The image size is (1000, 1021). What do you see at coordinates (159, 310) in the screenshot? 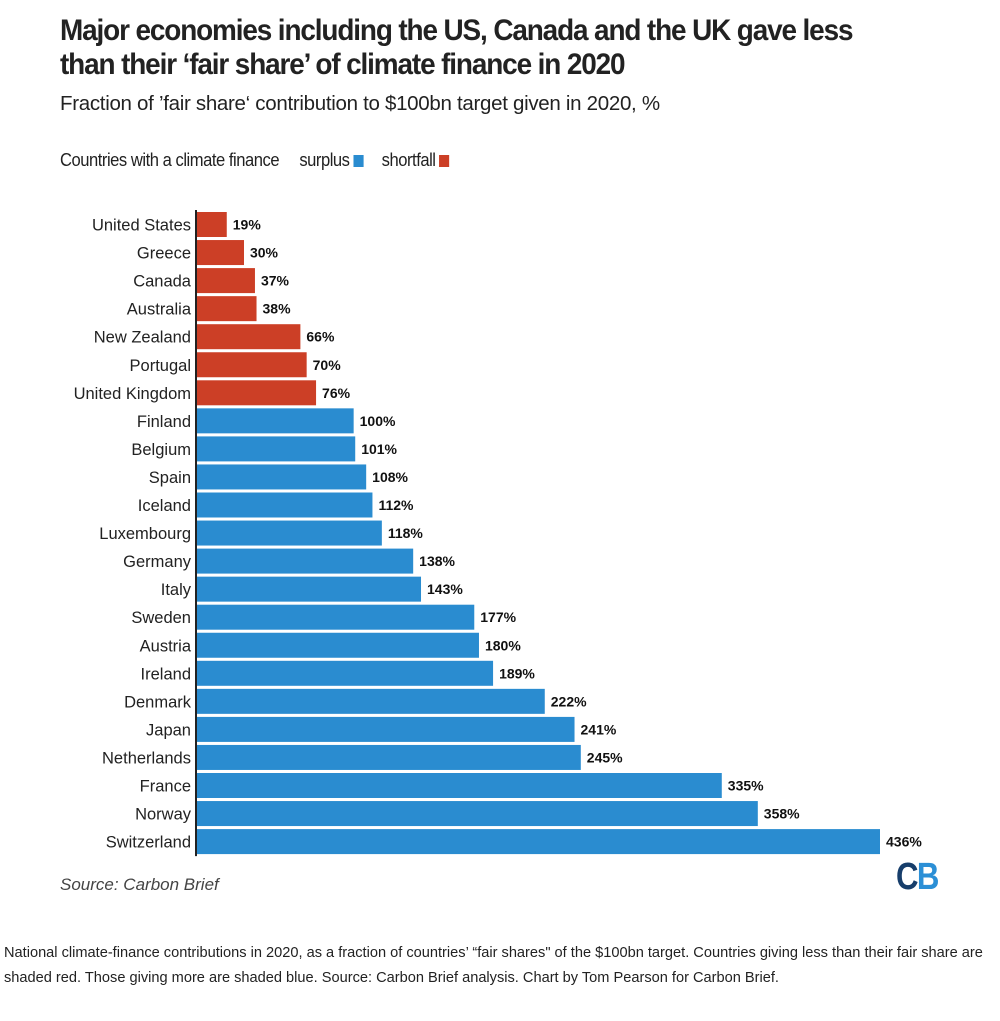
I see `category-label-australia: Australia` at bounding box center [159, 310].